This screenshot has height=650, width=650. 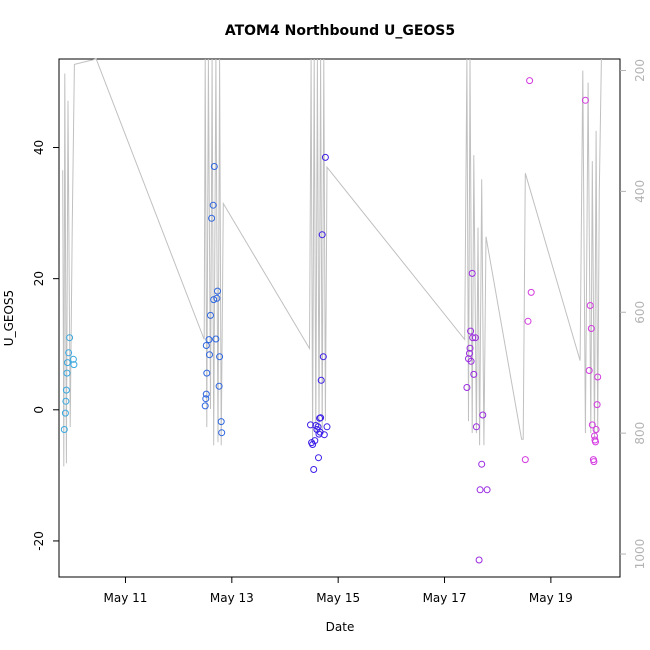 I want to click on x-tick-label: May 19, so click(x=551, y=598).